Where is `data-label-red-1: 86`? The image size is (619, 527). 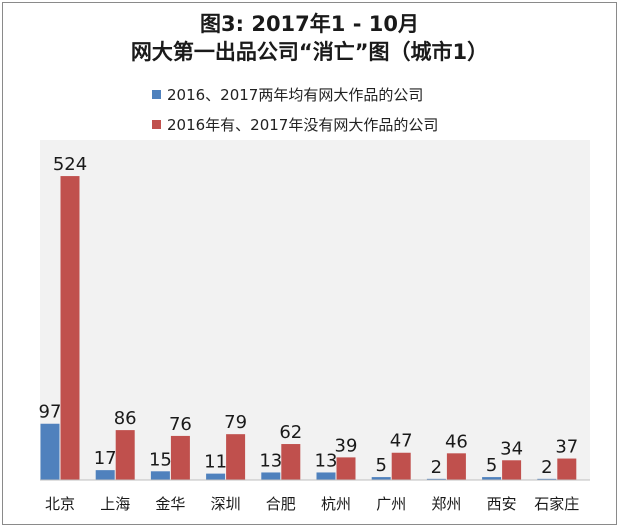 data-label-red-1: 86 is located at coordinates (125, 418).